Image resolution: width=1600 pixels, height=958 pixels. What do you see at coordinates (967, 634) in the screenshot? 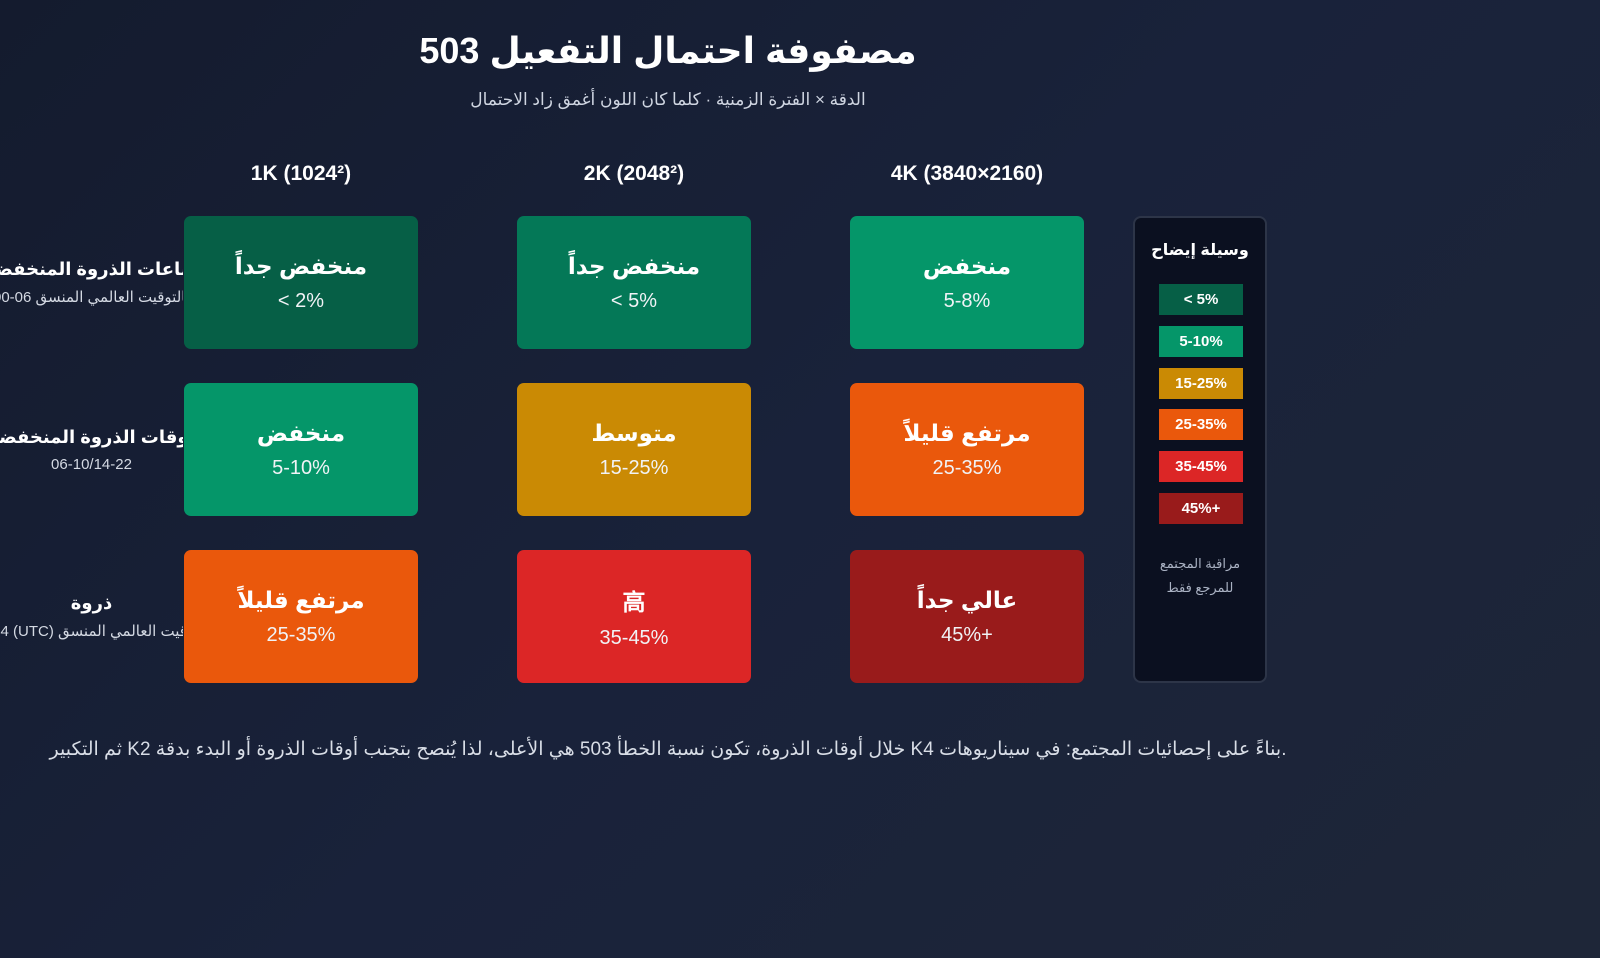
I see `cell-range: 45%+` at bounding box center [967, 634].